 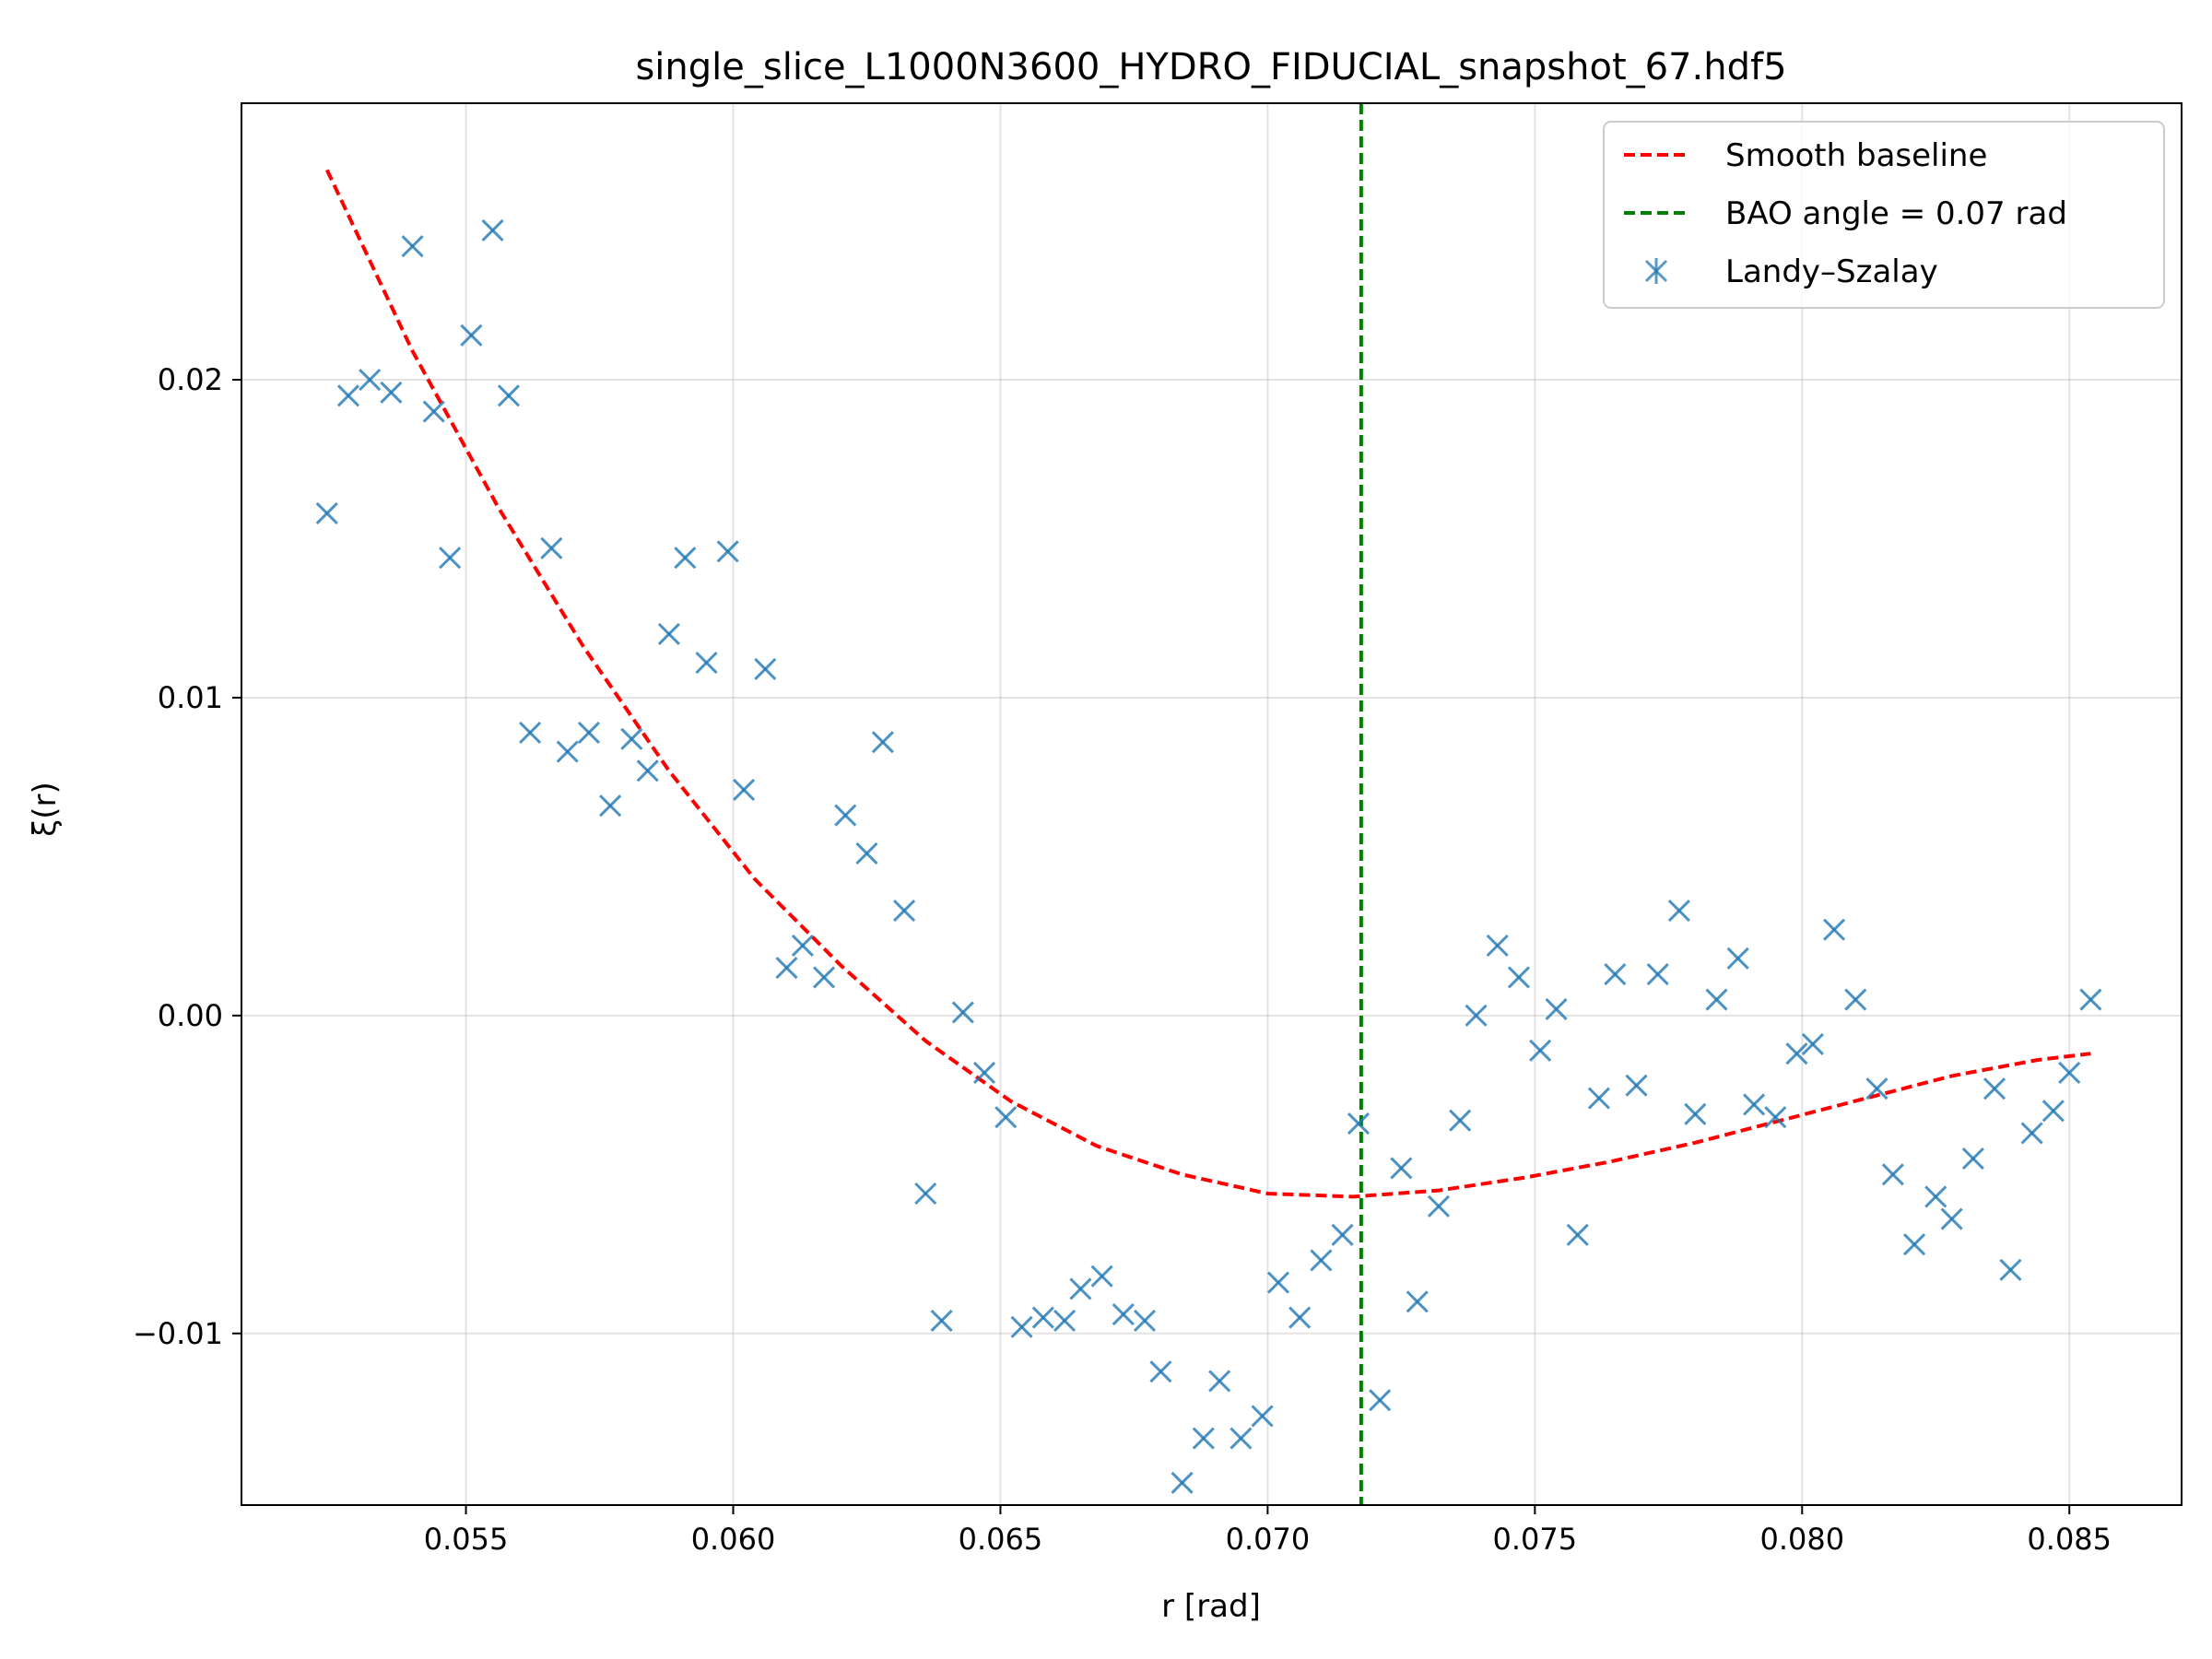 I want to click on y-tick-label: 0.00, so click(x=190, y=1015).